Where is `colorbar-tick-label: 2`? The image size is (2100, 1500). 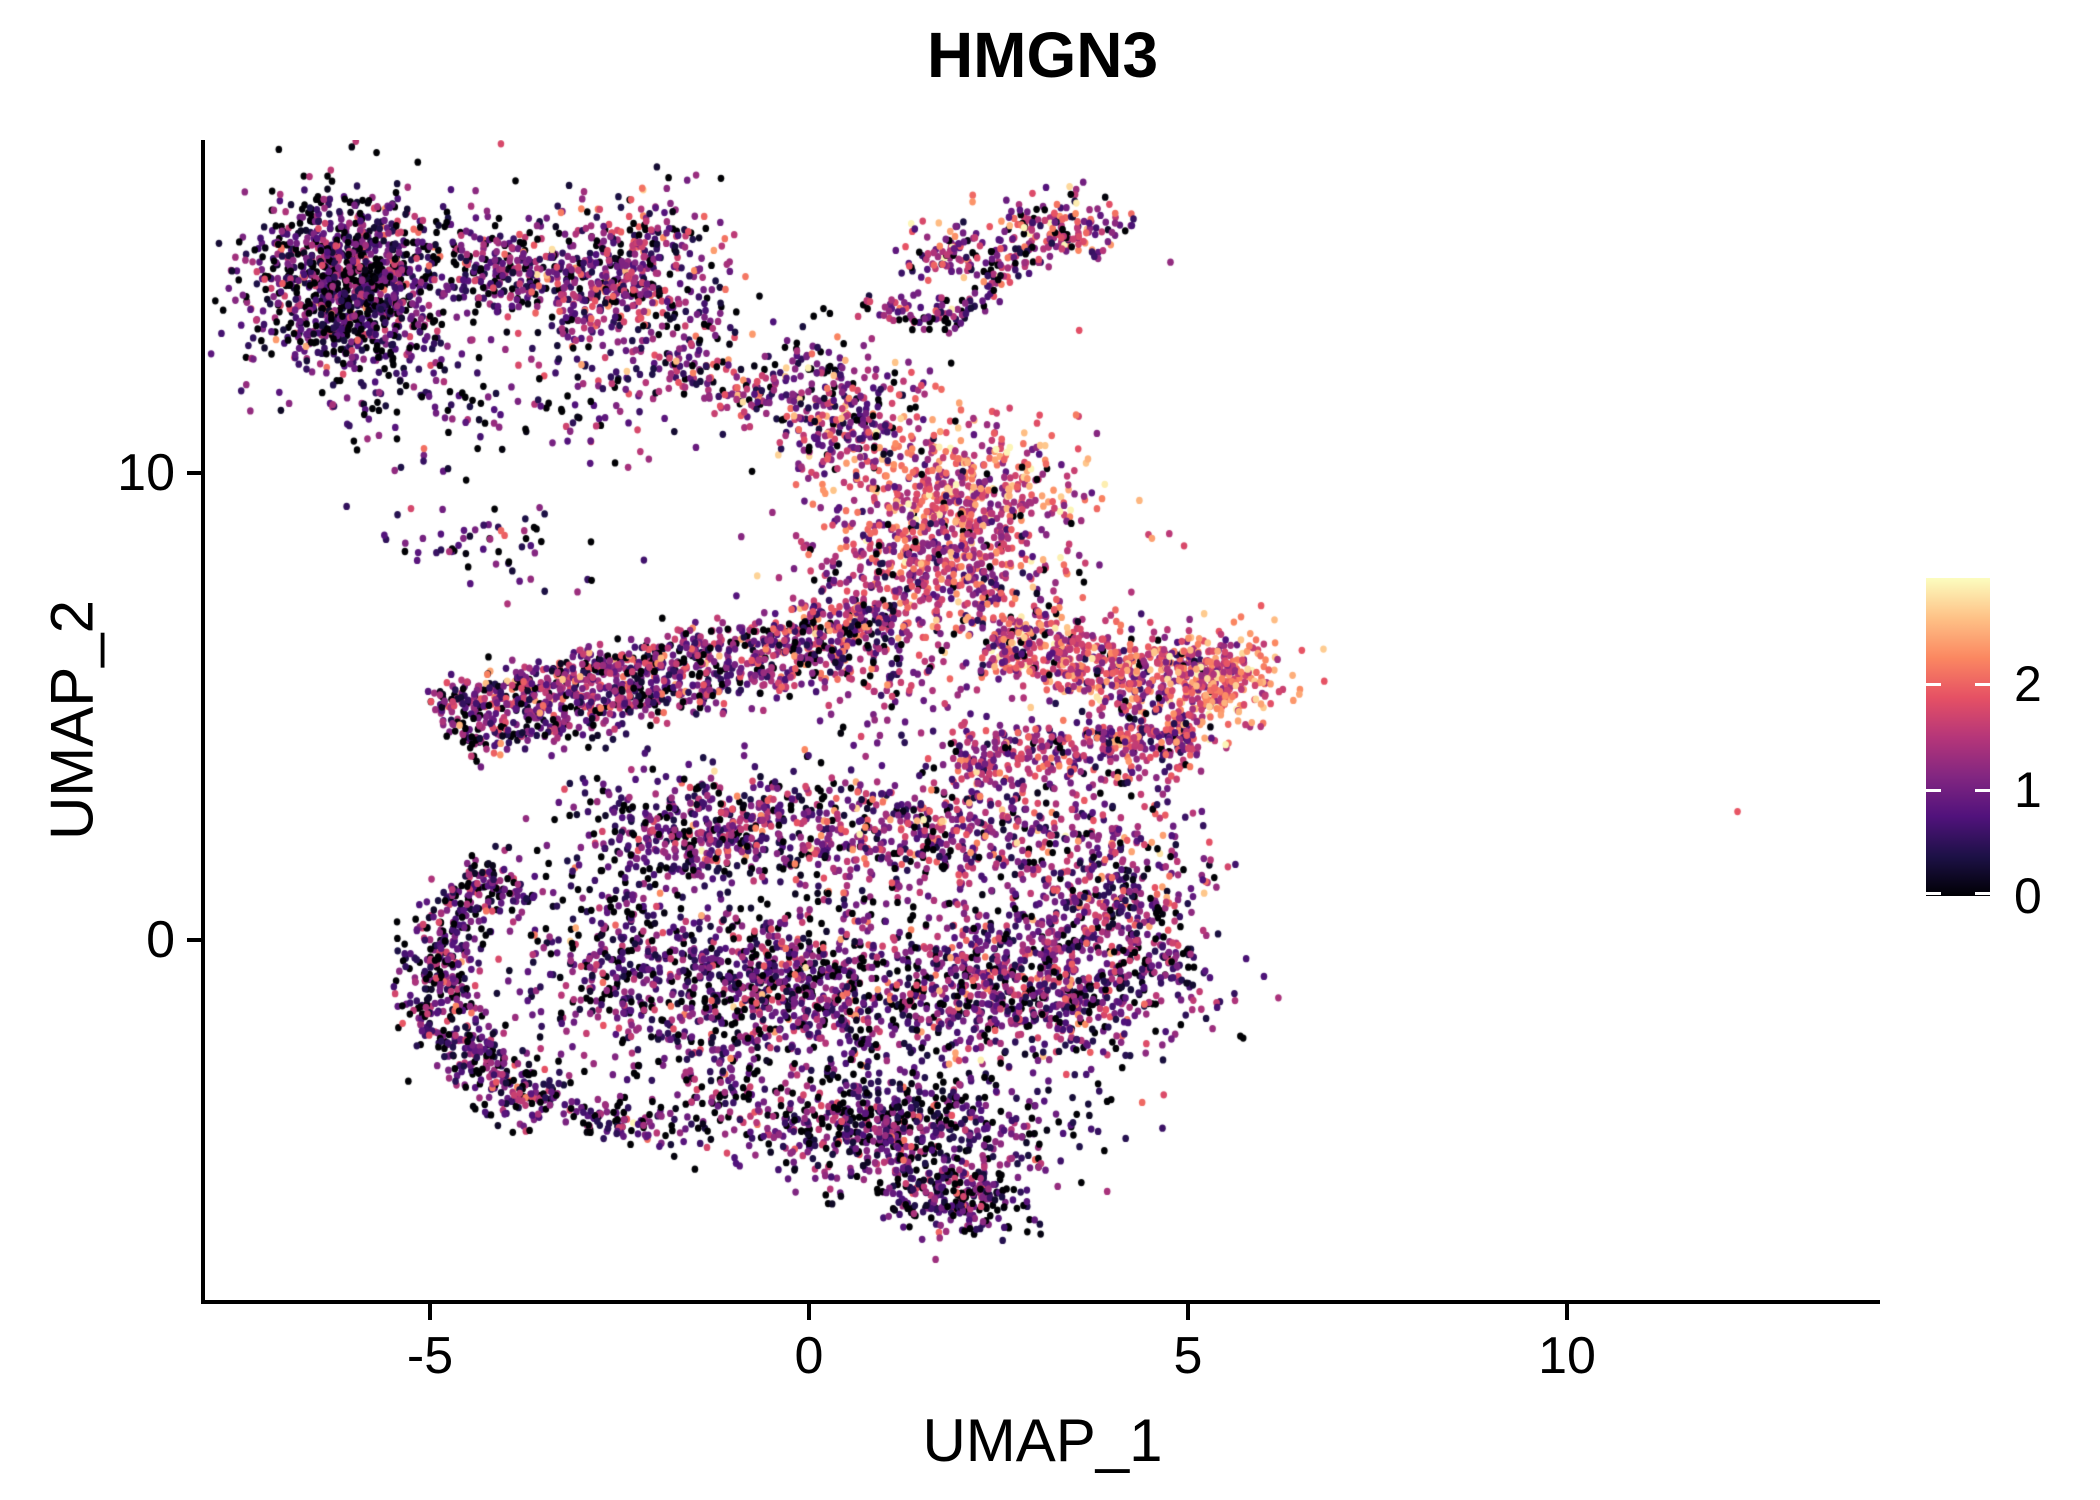
colorbar-tick-label: 2 is located at coordinates (2028, 684).